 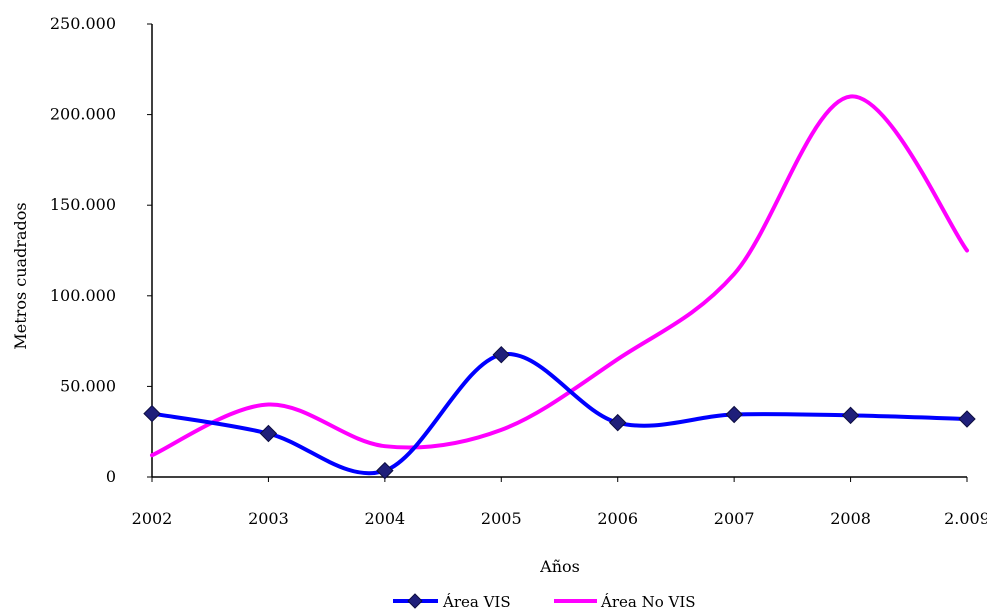 What do you see at coordinates (384, 518) in the screenshot?
I see `x-tick-label: 2004` at bounding box center [384, 518].